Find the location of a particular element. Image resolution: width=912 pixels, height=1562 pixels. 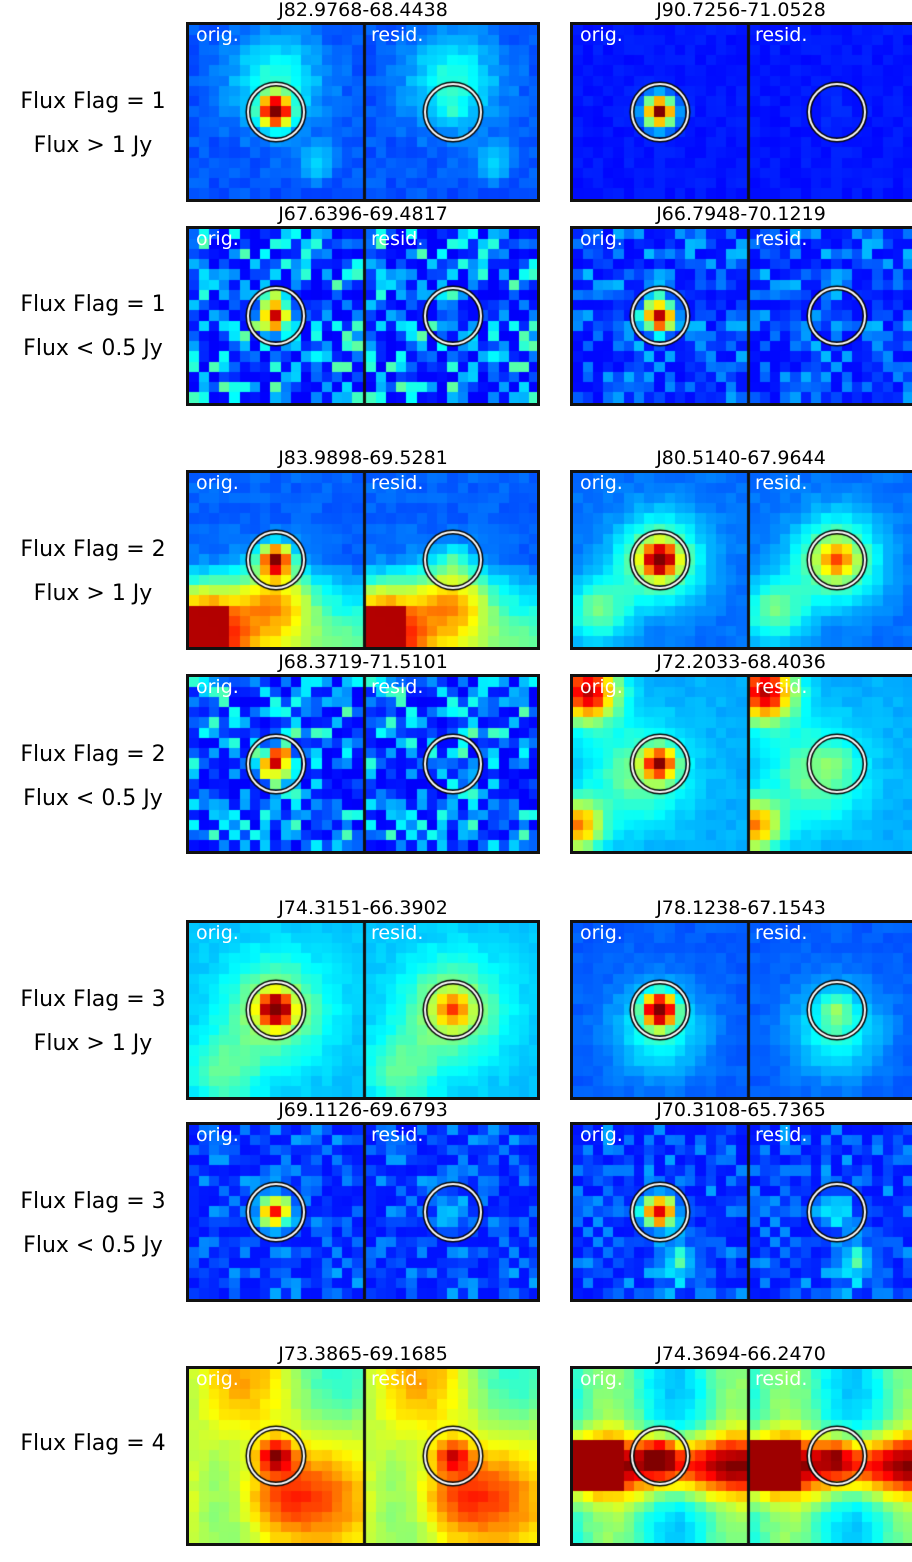

cutout-panel: J72.2033-68.4036 orig. resid. is located at coordinates (741, 754).